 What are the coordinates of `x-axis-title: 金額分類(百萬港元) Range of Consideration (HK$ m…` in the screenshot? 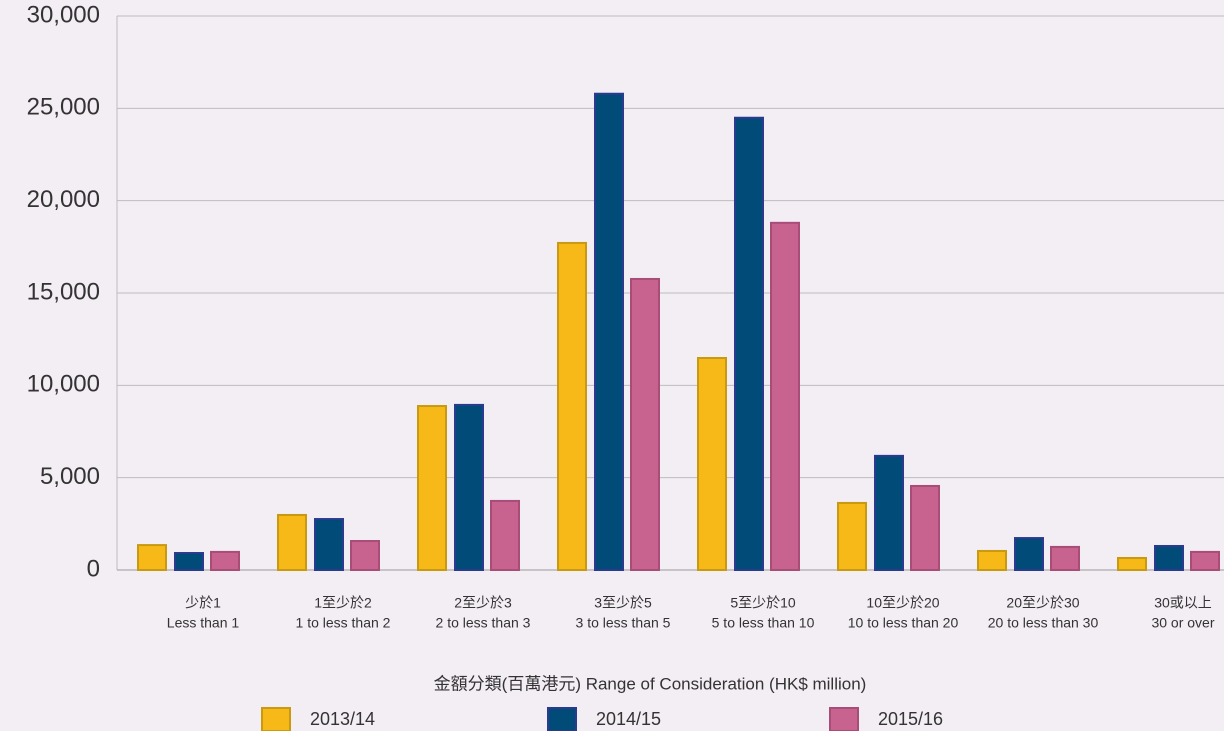 It's located at (650, 683).